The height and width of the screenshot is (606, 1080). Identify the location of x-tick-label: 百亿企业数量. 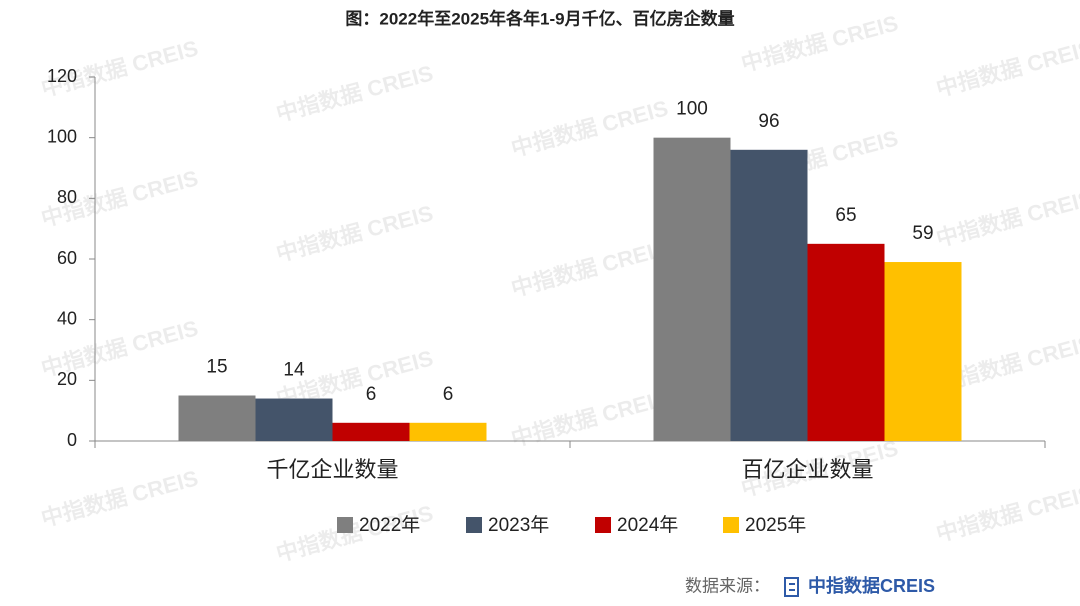
(807, 469).